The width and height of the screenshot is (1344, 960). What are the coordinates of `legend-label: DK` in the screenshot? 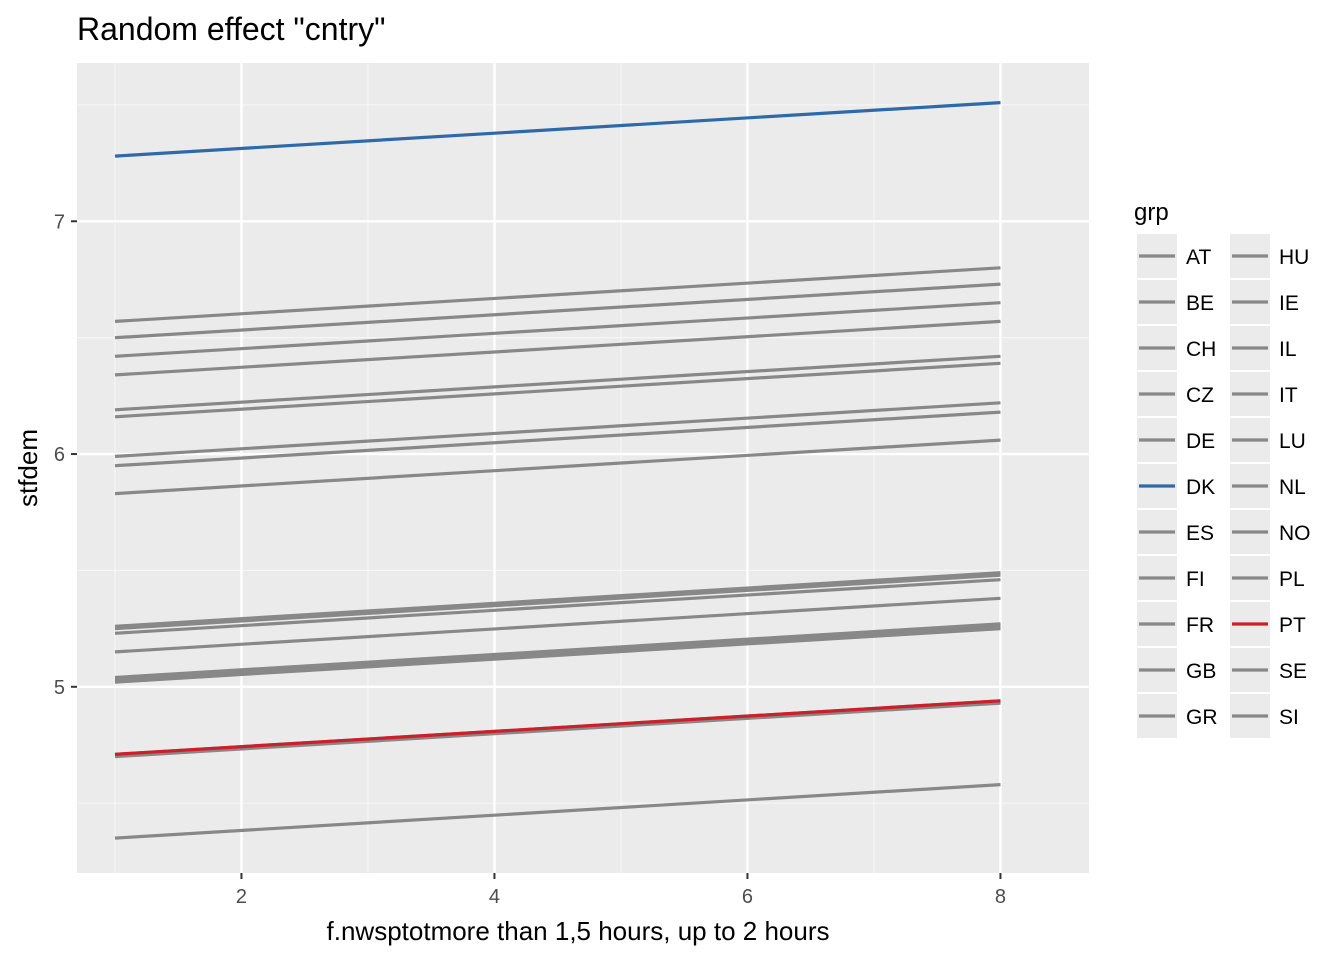 It's located at (1200, 487).